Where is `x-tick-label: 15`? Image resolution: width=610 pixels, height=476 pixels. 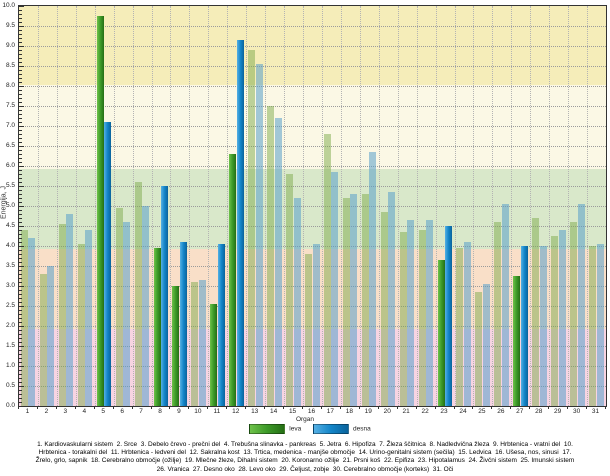
x-tick-label: 15 is located at coordinates (292, 411).